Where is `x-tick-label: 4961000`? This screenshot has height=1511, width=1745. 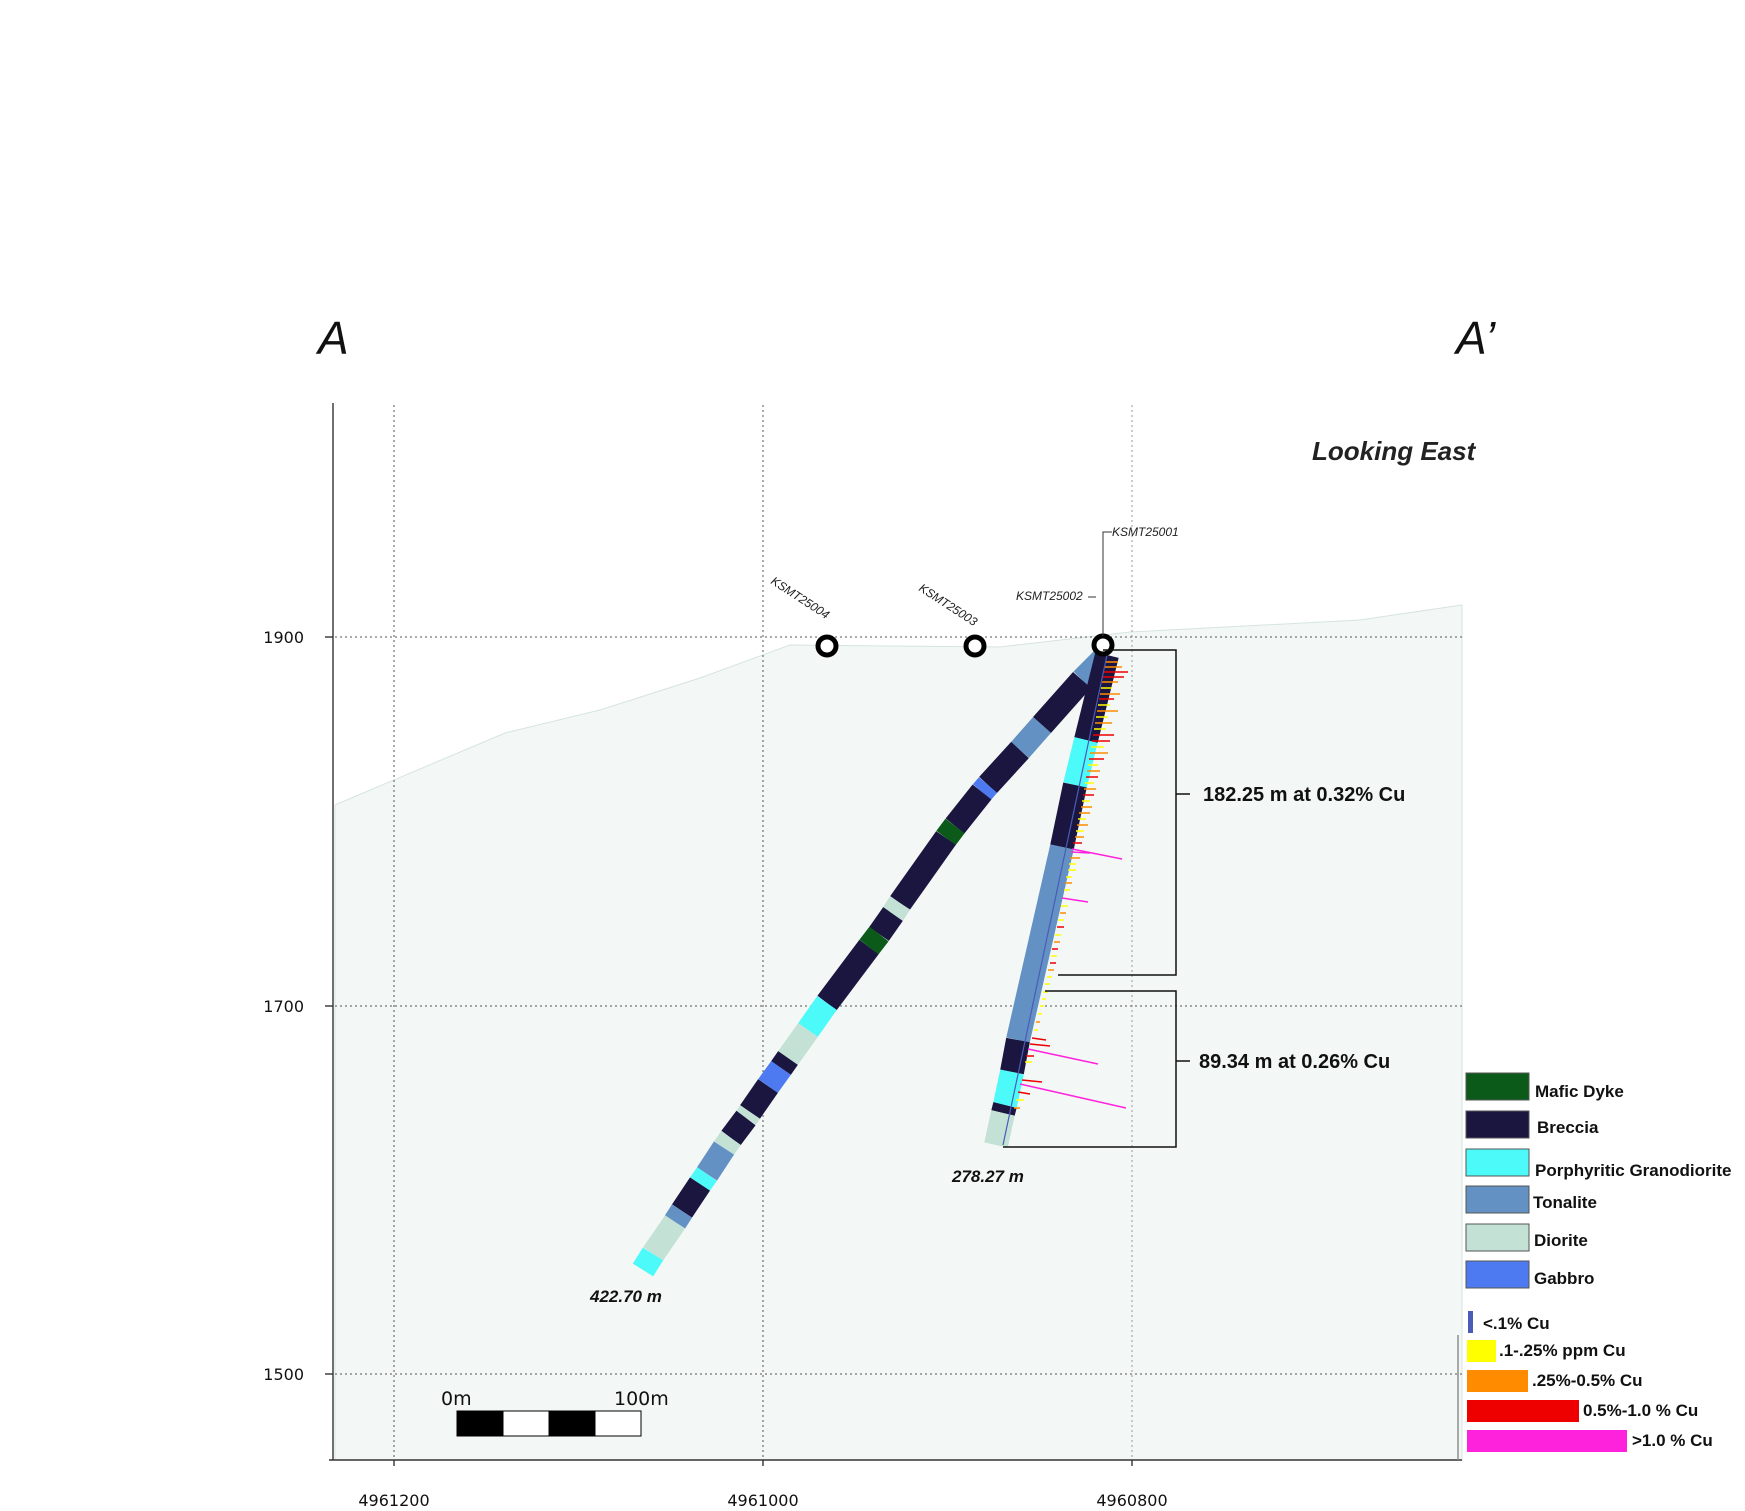 x-tick-label: 4961000 is located at coordinates (762, 1500).